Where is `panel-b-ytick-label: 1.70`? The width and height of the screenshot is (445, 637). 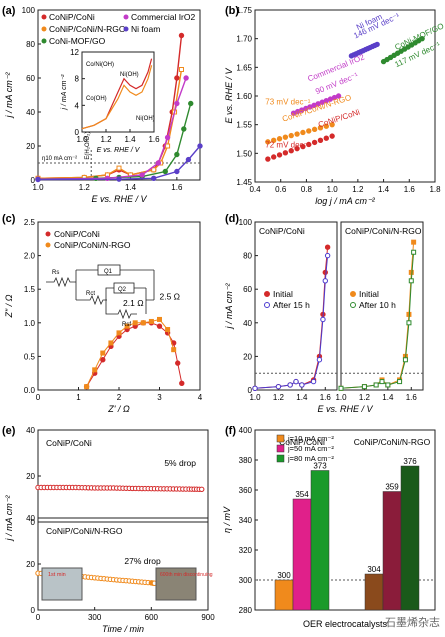 panel-b-ytick-label: 1.70 is located at coordinates (244, 39).